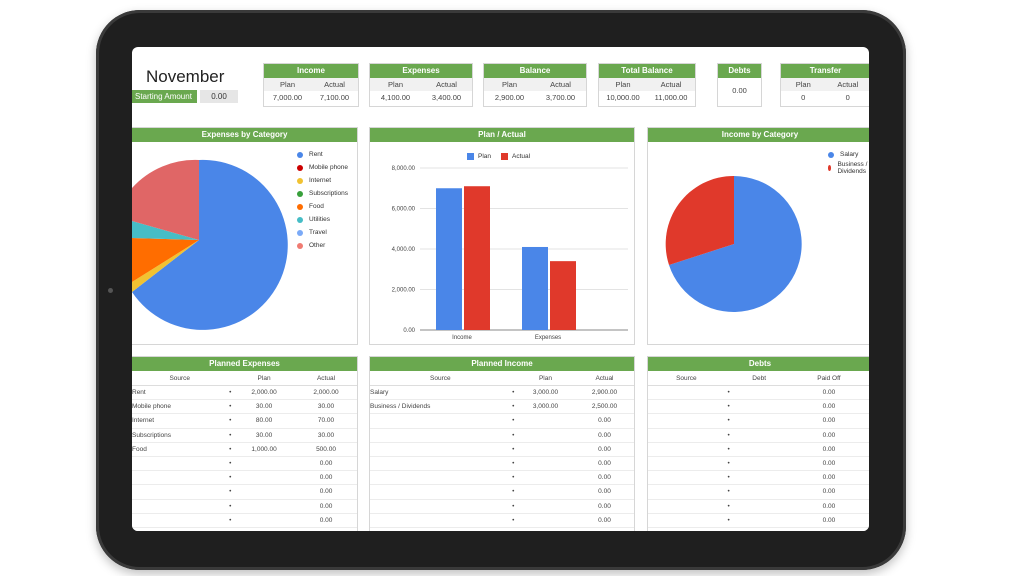 Image resolution: width=1024 pixels, height=576 pixels. What do you see at coordinates (264, 449) in the screenshot?
I see `table-cell: 1,000.00` at bounding box center [264, 449].